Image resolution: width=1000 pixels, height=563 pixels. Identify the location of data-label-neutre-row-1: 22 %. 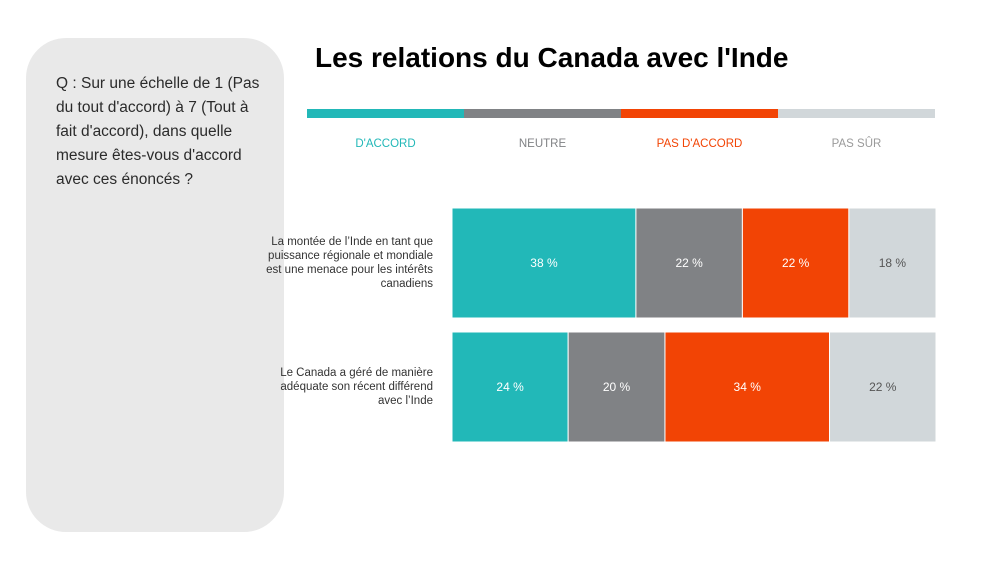
(689, 263).